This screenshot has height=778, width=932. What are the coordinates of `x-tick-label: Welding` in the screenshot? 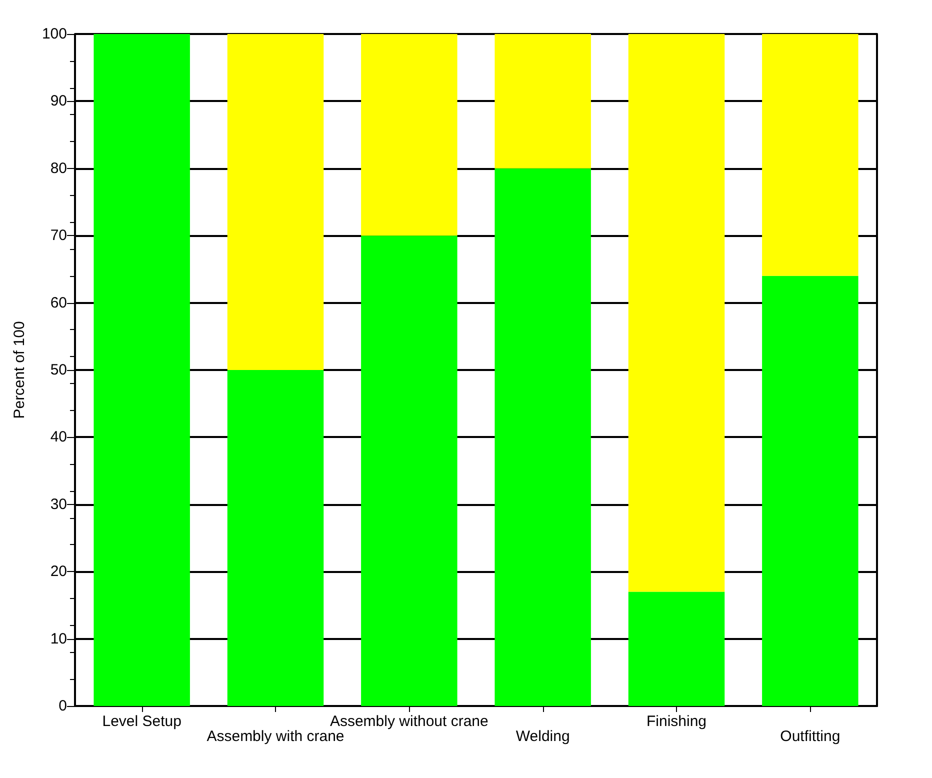 It's located at (543, 736).